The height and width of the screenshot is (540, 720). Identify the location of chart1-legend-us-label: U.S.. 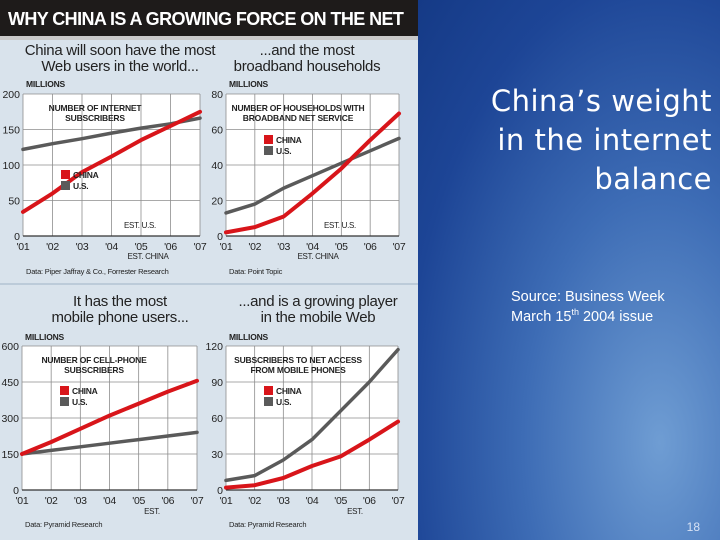
(80, 186).